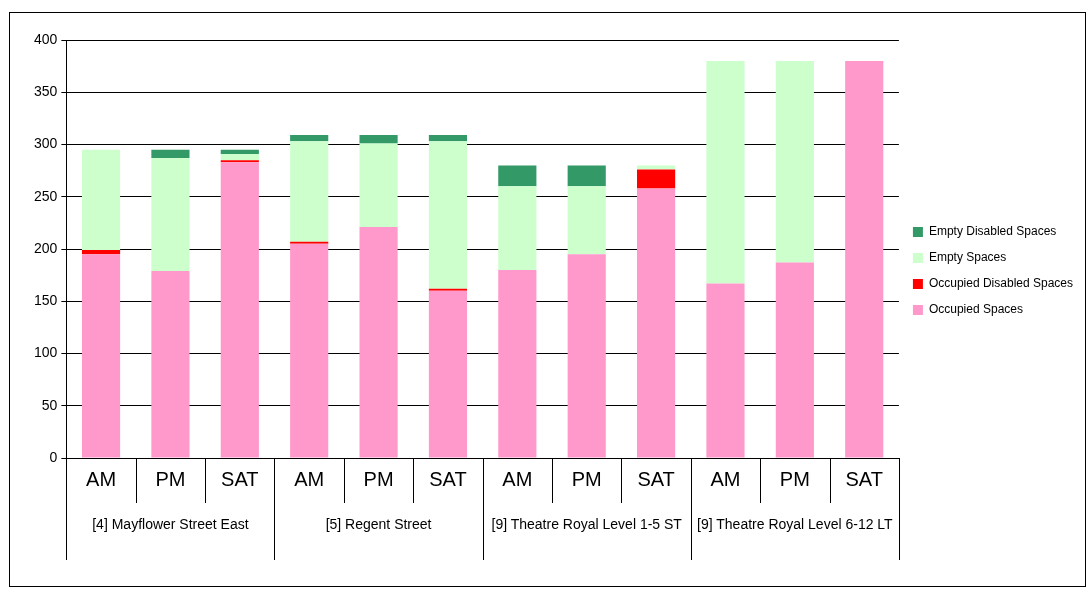 The width and height of the screenshot is (1089, 592). I want to click on legend-label: Empty Spaces, so click(967, 257).